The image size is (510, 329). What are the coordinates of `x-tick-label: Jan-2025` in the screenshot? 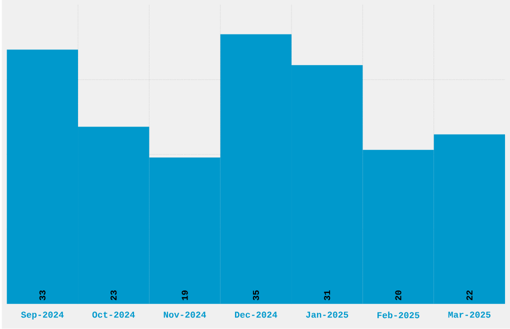 It's located at (327, 315).